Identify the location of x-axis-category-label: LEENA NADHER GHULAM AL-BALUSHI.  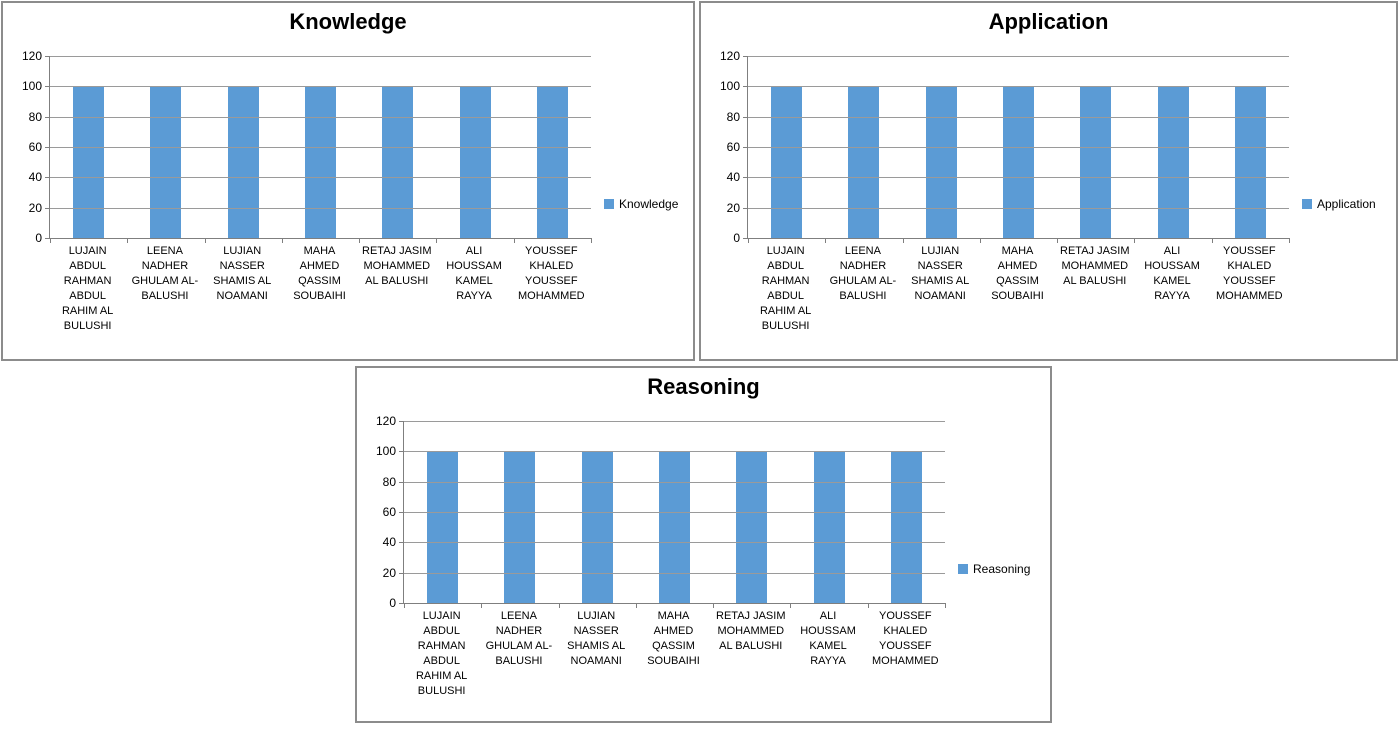
(165, 273).